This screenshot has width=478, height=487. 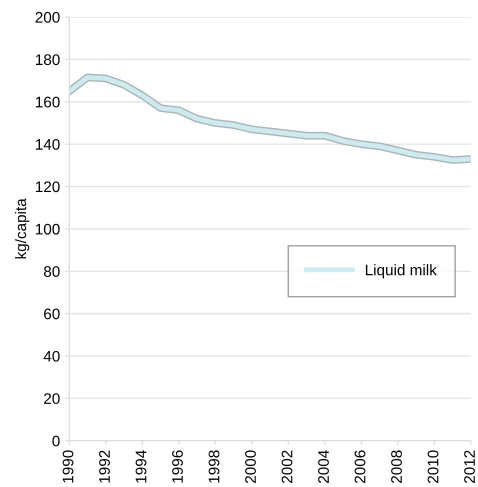 I want to click on x-tick-label: 2012, so click(x=469, y=466).